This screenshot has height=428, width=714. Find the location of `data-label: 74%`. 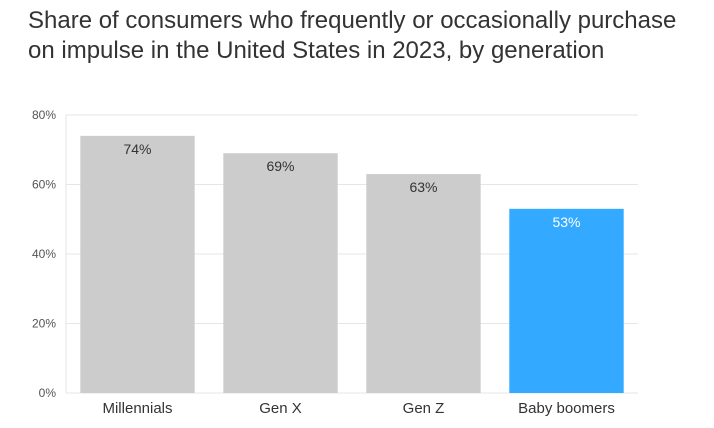

data-label: 74% is located at coordinates (137, 149).